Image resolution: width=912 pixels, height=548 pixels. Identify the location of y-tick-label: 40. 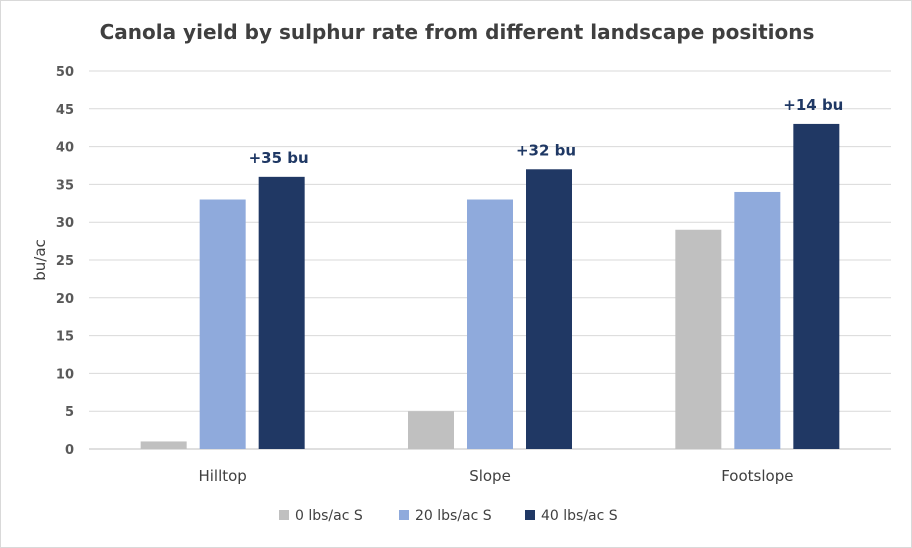
(65, 148).